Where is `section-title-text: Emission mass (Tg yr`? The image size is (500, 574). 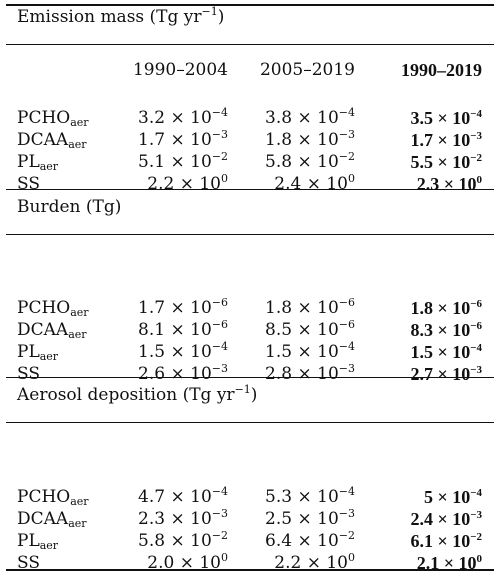
section-title-text: Emission mass (Tg yr is located at coordinates (109, 17).